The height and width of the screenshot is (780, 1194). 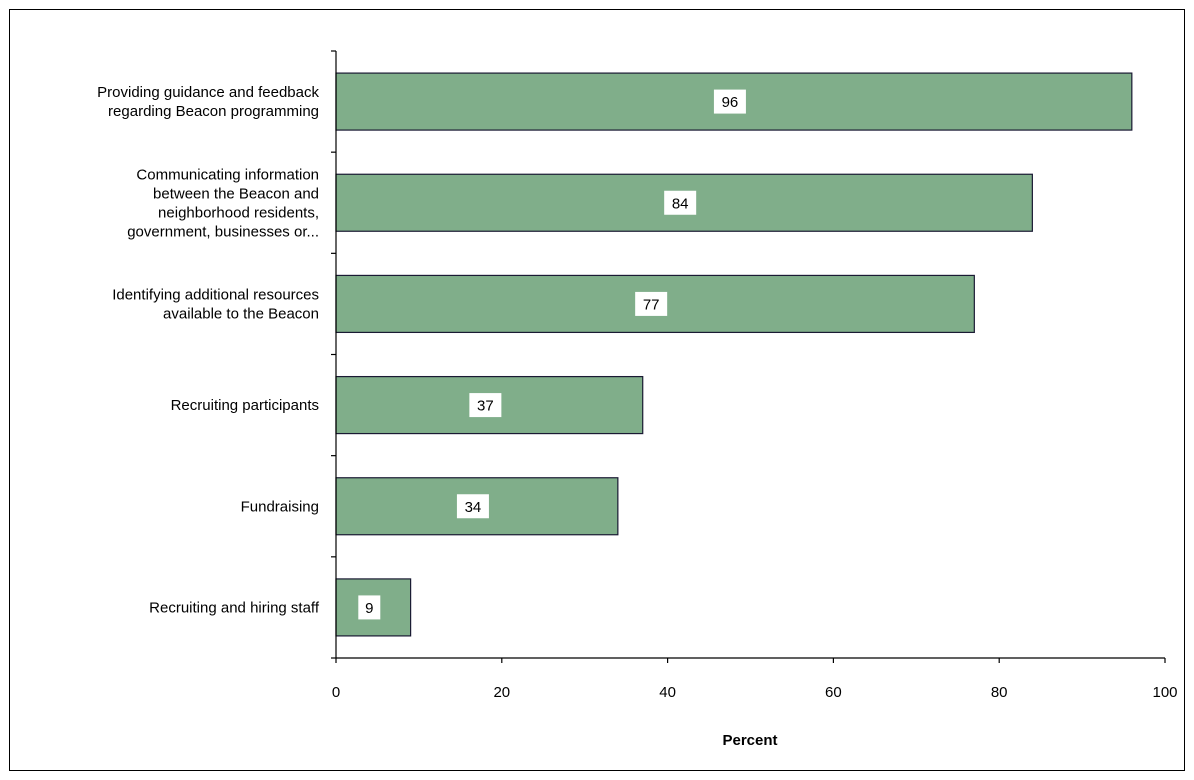 I want to click on data-label: 96, so click(x=730, y=102).